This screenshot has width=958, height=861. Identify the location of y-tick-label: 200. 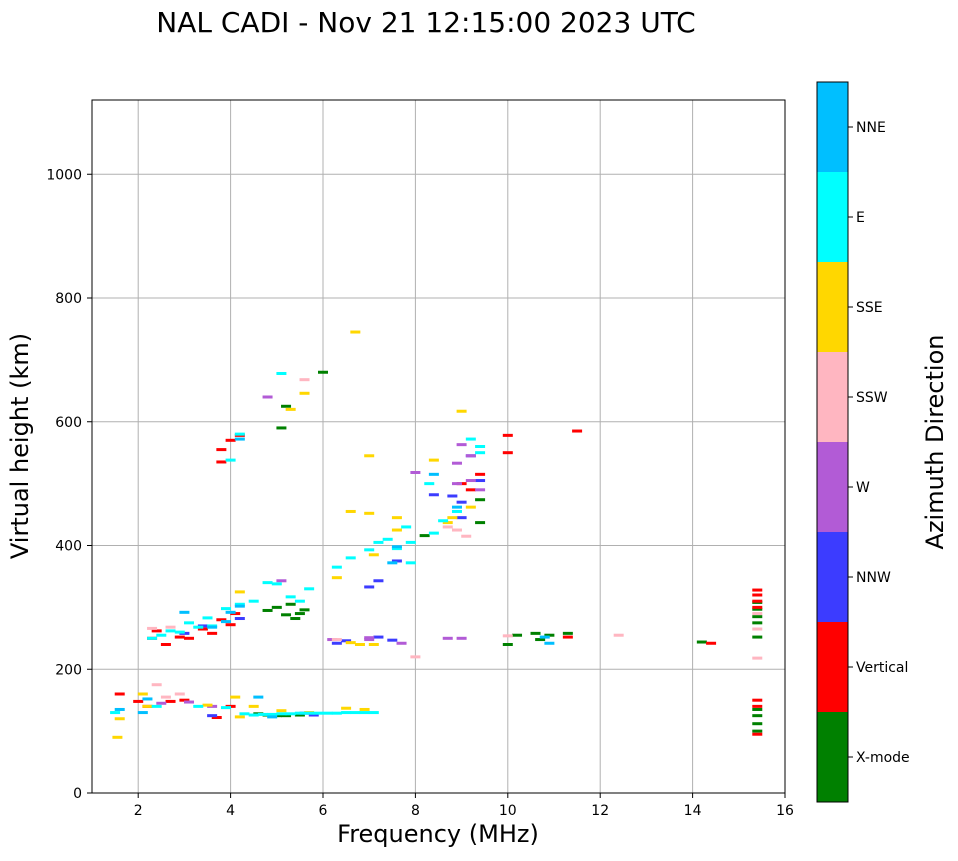
(68, 670).